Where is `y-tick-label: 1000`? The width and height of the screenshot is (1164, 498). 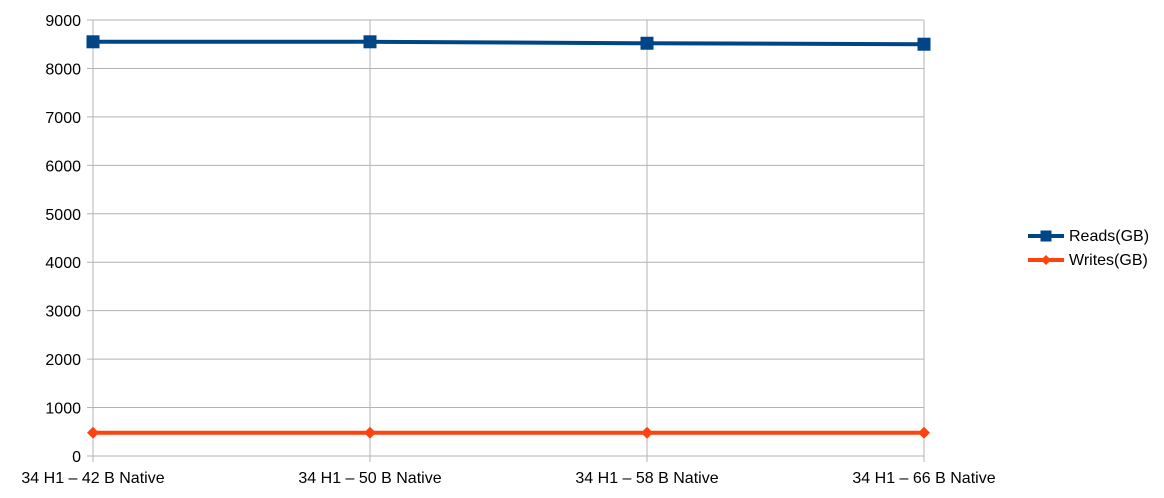
y-tick-label: 1000 is located at coordinates (63, 409).